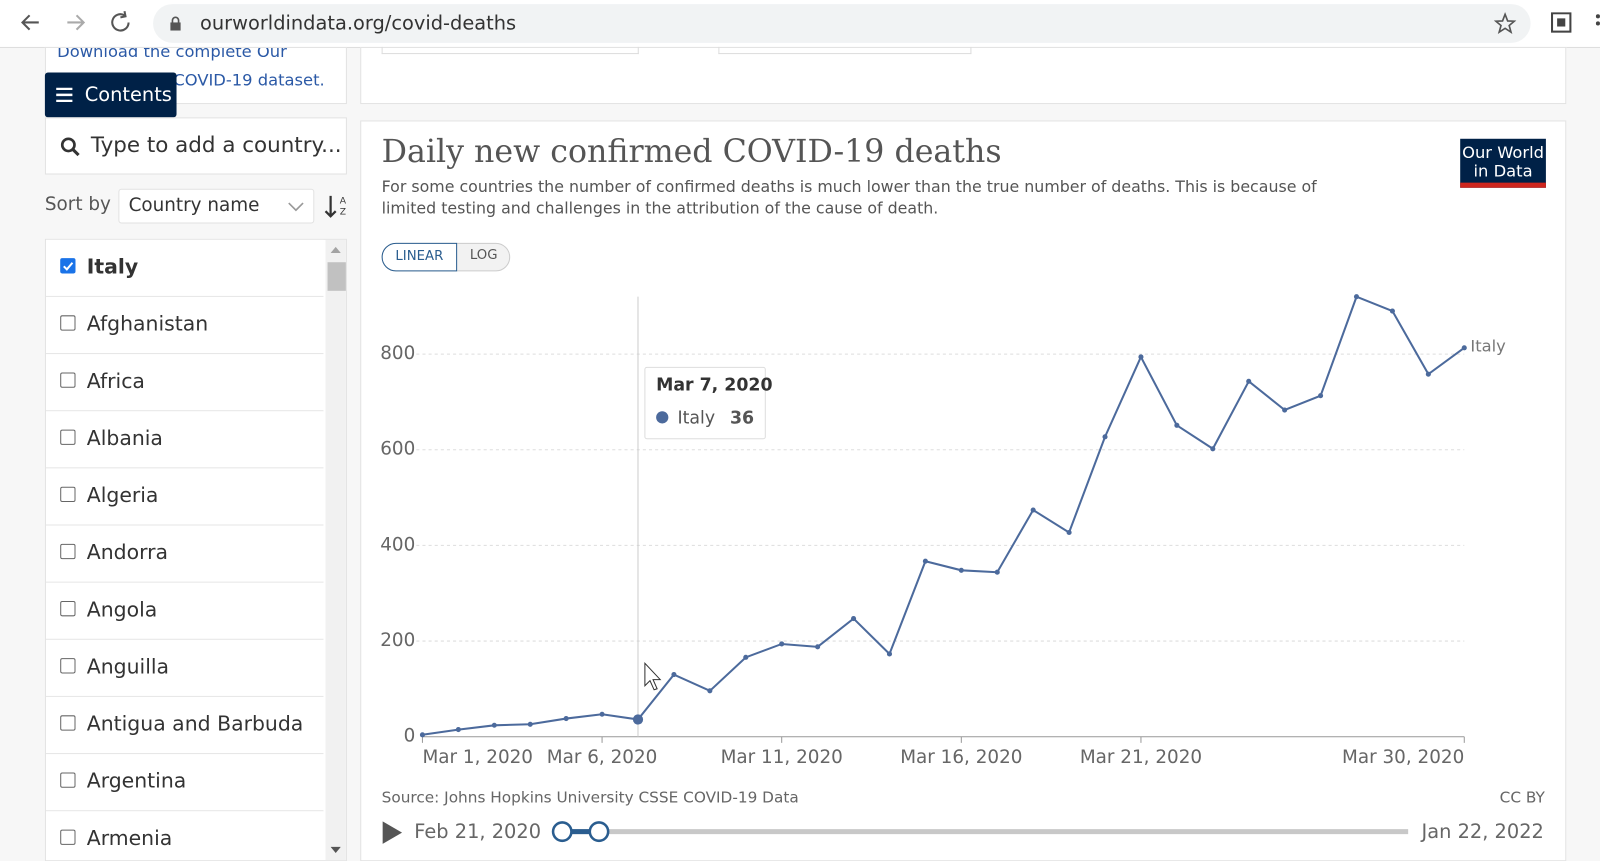  Describe the element at coordinates (175, 23) in the screenshot. I see `lock-icon` at that location.